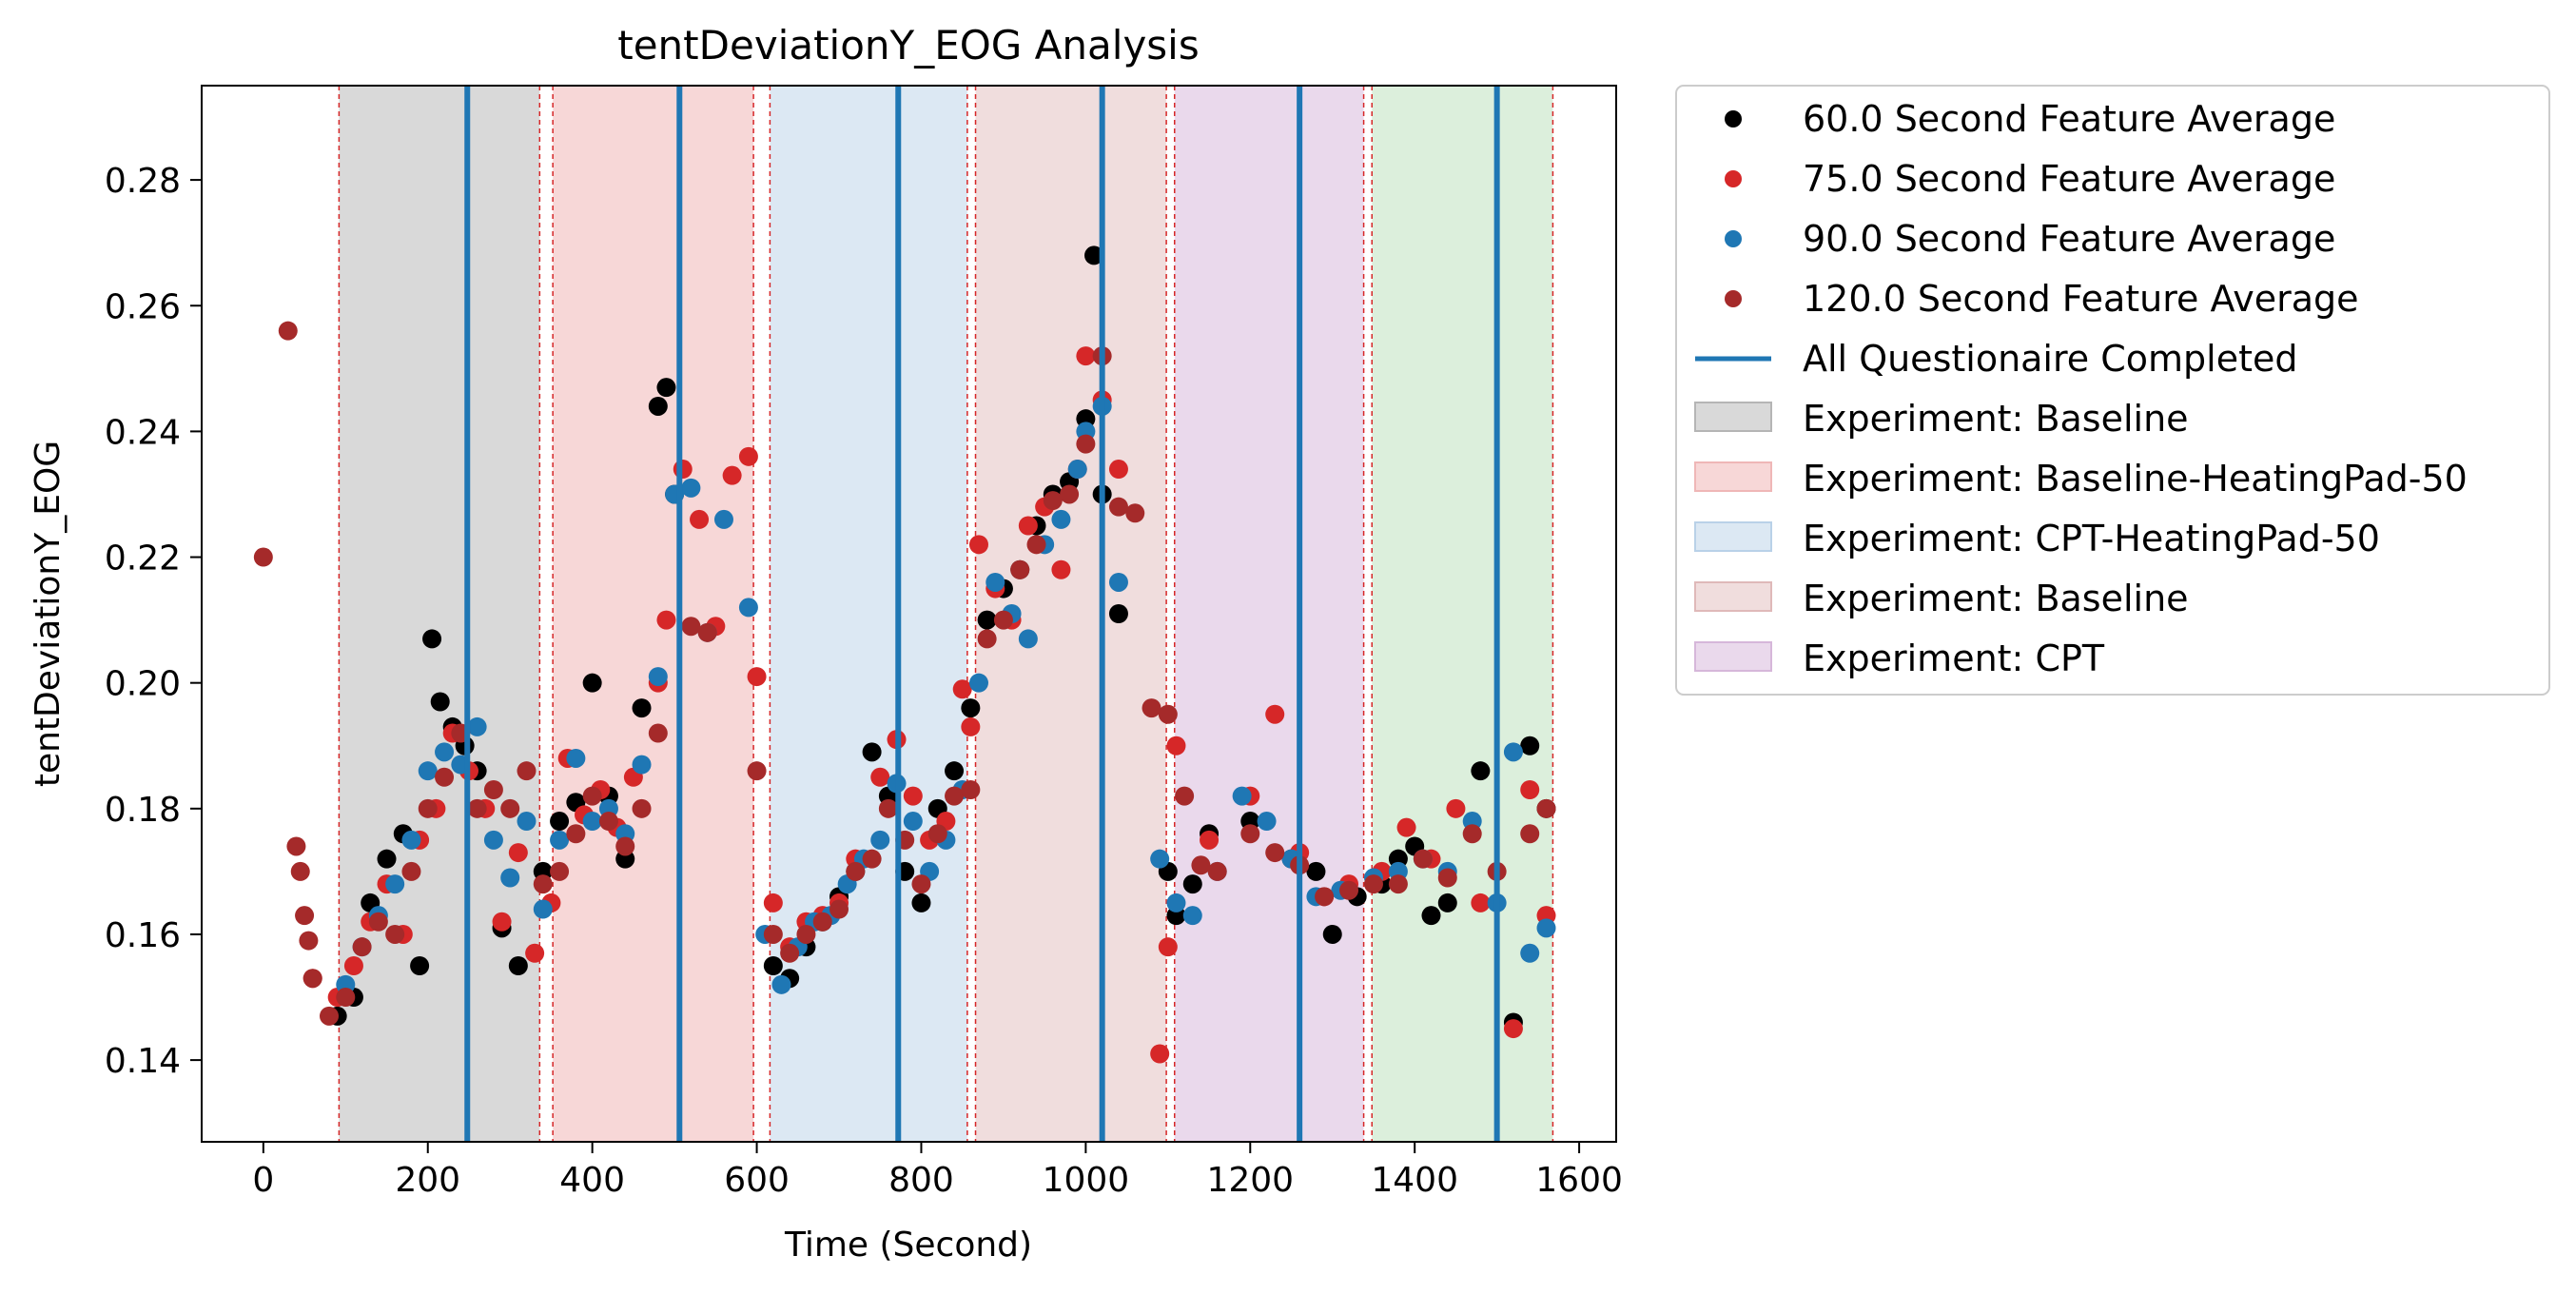  I want to click on legend-label-region-4: Experiment: Baseline, so click(1996, 598).